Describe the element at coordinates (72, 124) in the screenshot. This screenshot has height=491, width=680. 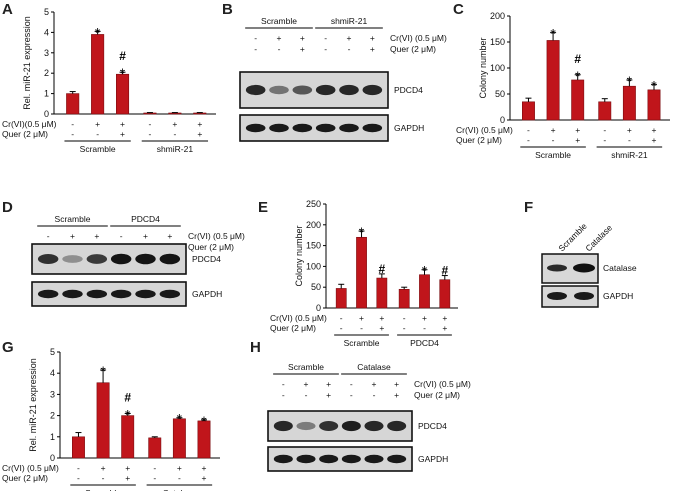
I see `cr-sign: -` at that location.